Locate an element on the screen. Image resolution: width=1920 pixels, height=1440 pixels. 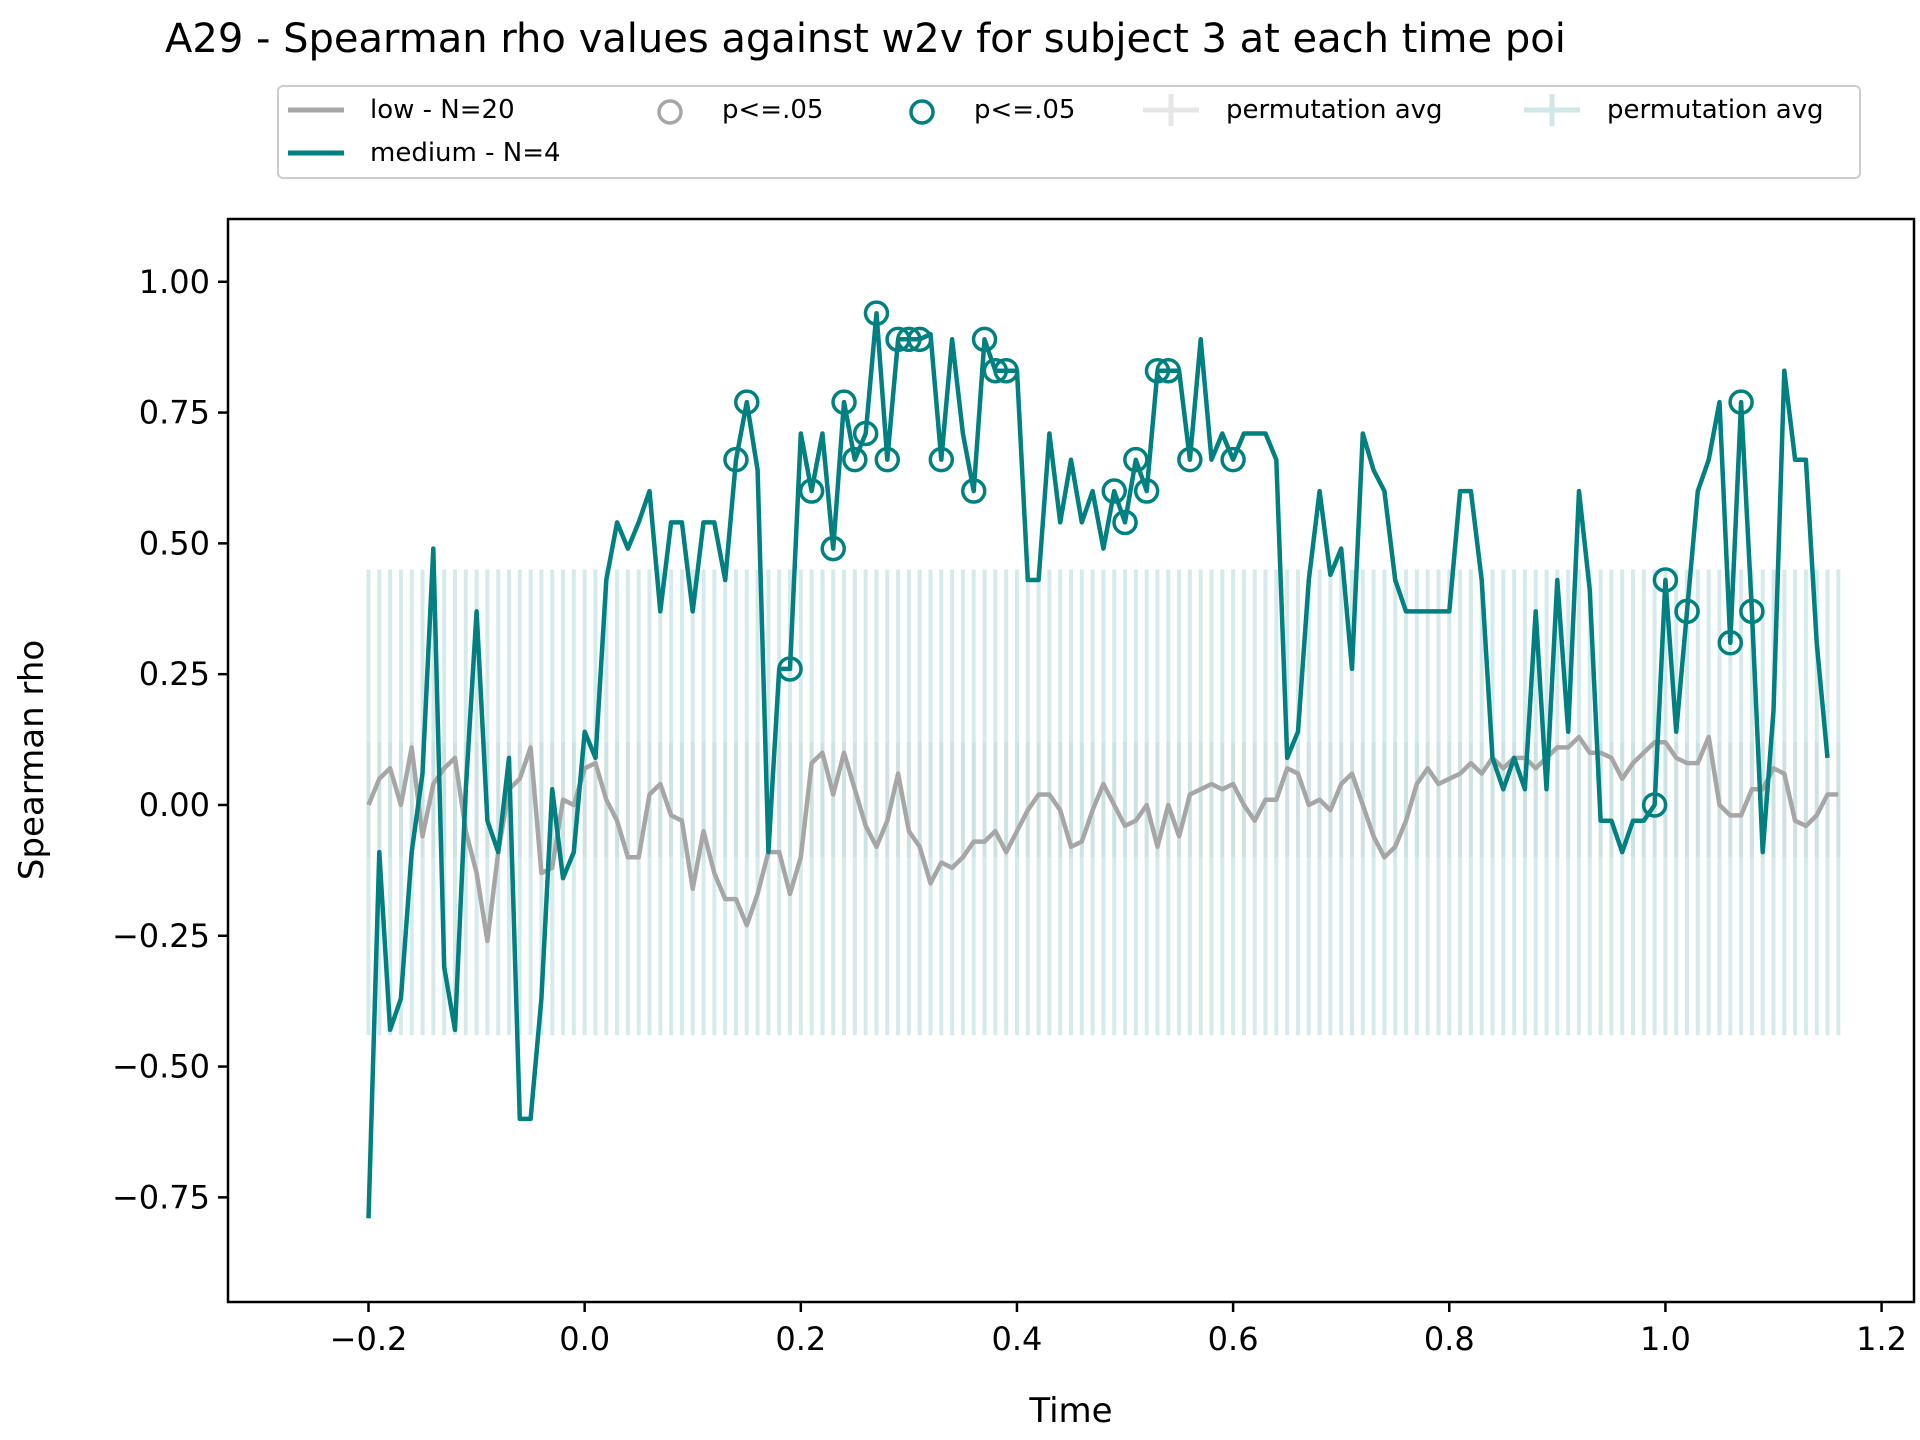
x-tick-label: 0.2 is located at coordinates (800, 1339).